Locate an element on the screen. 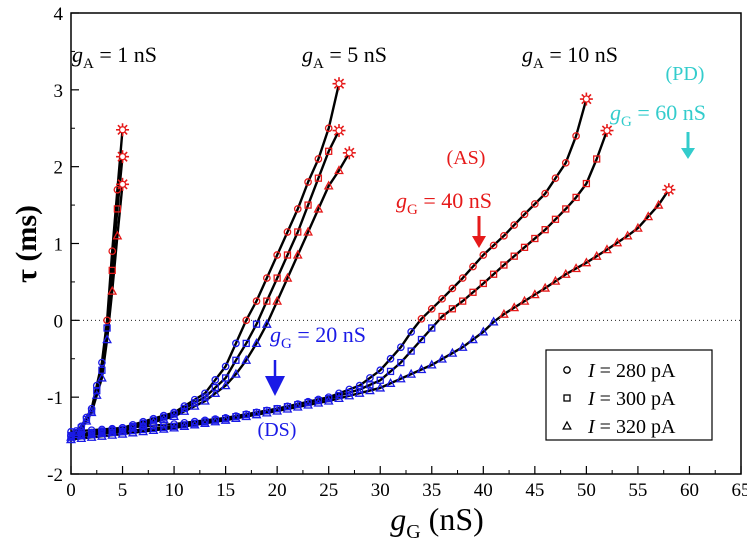  x-tick-label: 0 is located at coordinates (71, 490).